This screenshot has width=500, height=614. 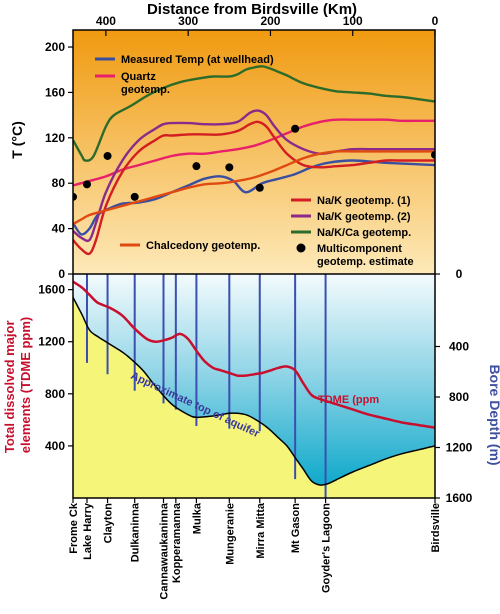 I want to click on depth-tick-label: 0, so click(x=459, y=274).